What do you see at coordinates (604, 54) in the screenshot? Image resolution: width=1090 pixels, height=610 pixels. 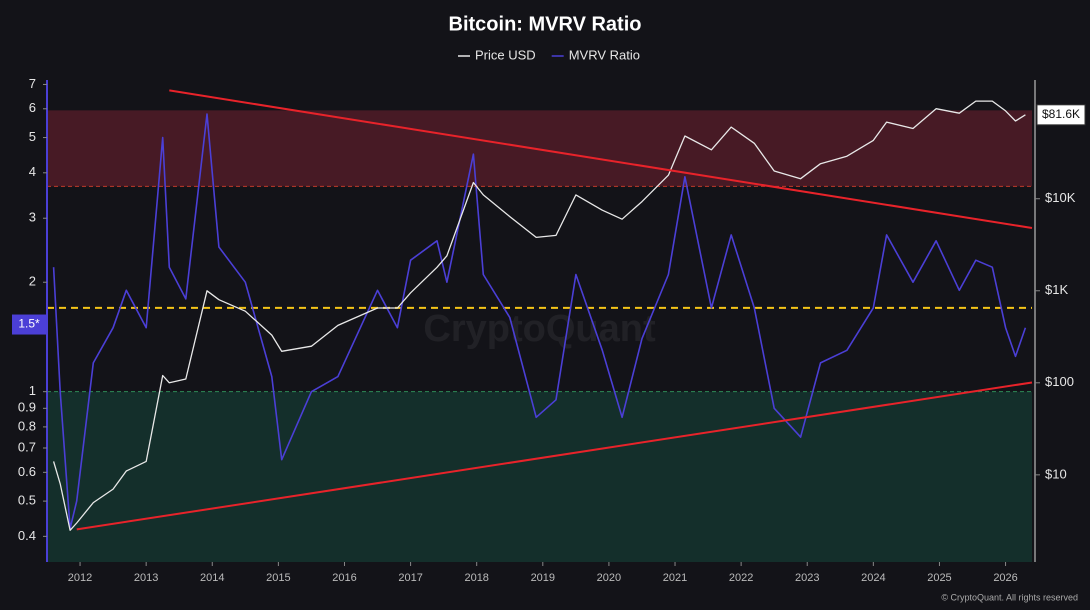 I see `legend-label: MVRV Ratio` at bounding box center [604, 54].